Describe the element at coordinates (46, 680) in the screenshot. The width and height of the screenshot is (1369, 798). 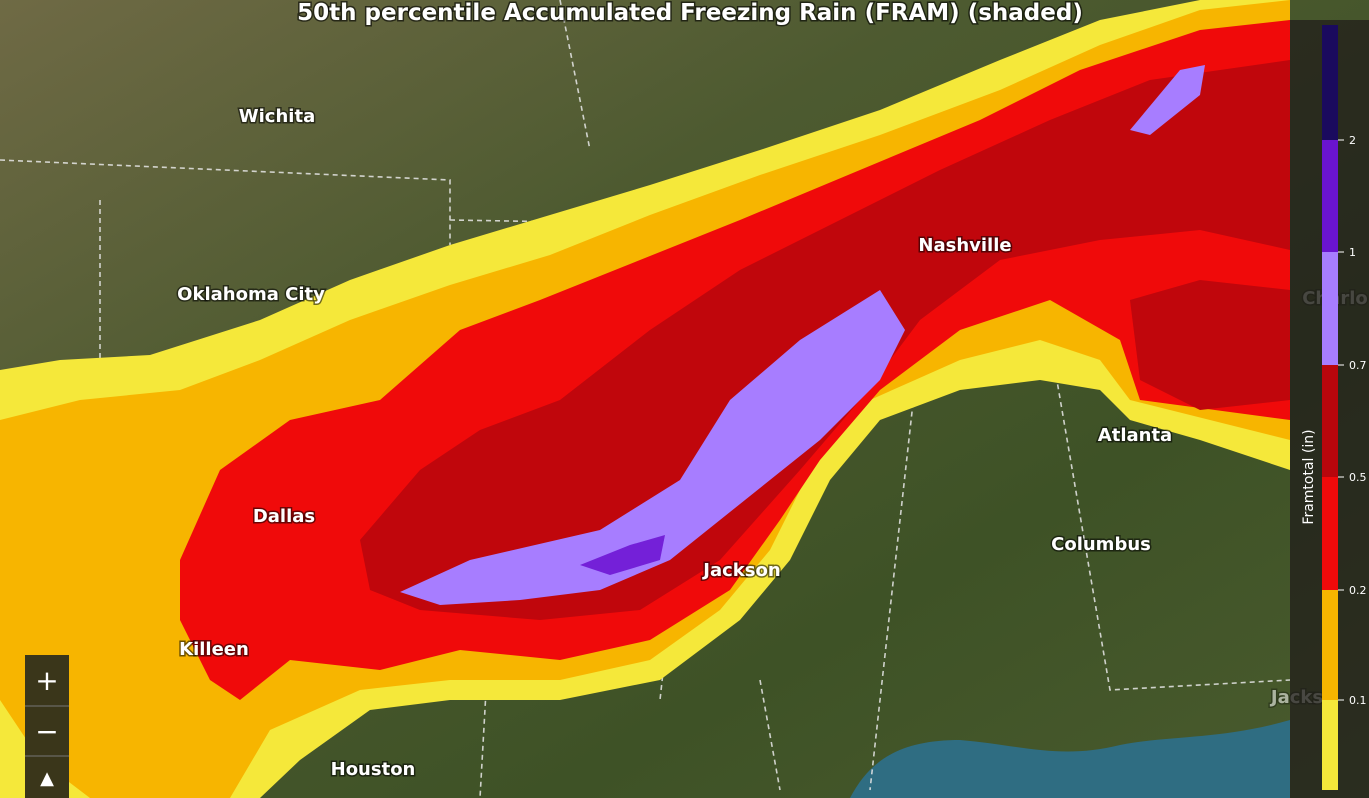
I see `zoom-in: +` at that location.